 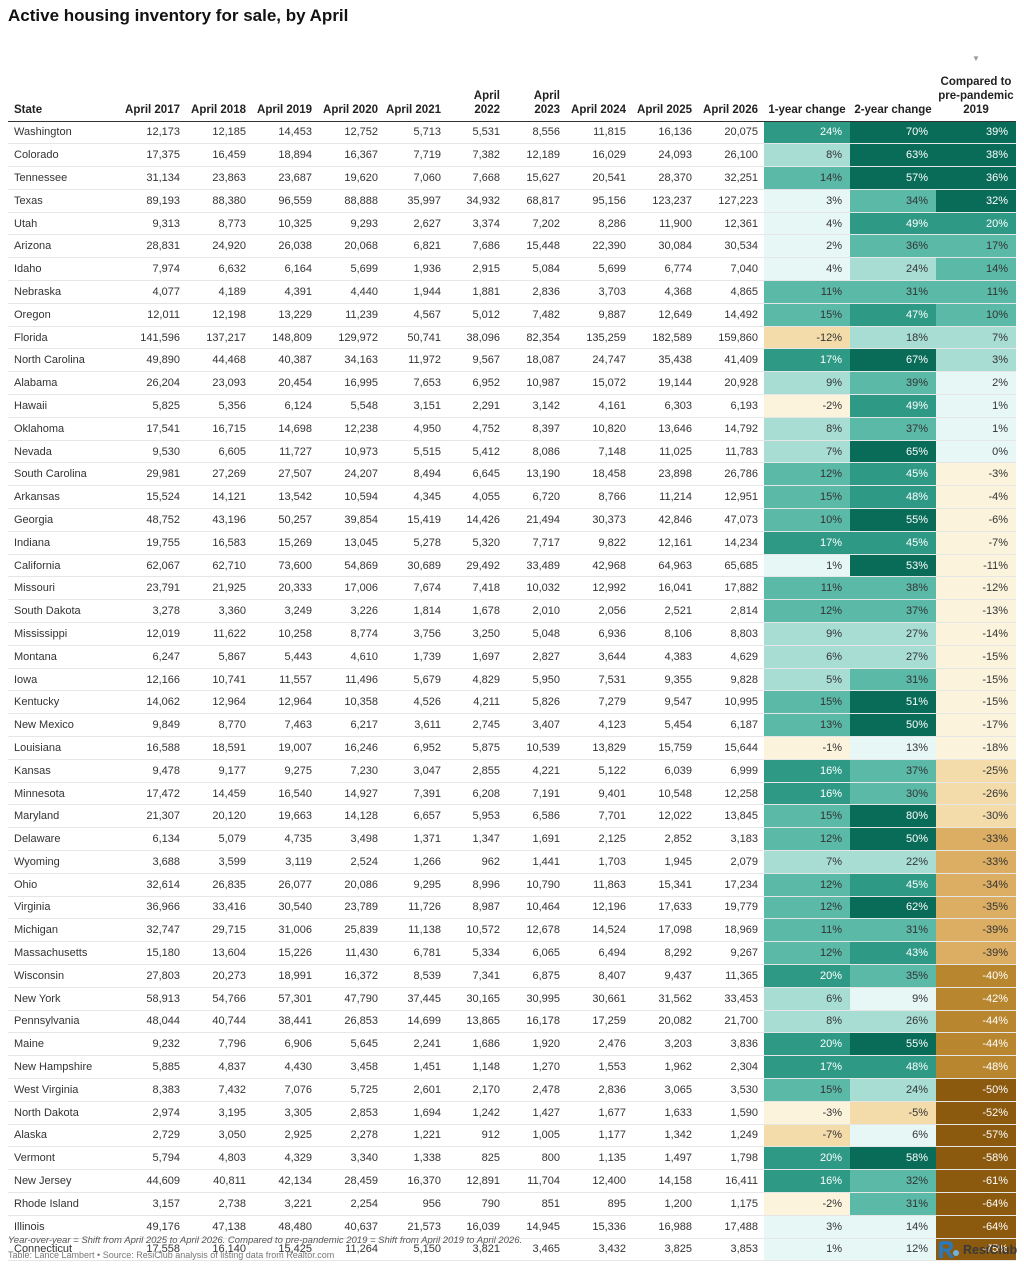 I want to click on inventory-value: 2,278, so click(x=351, y=1136).